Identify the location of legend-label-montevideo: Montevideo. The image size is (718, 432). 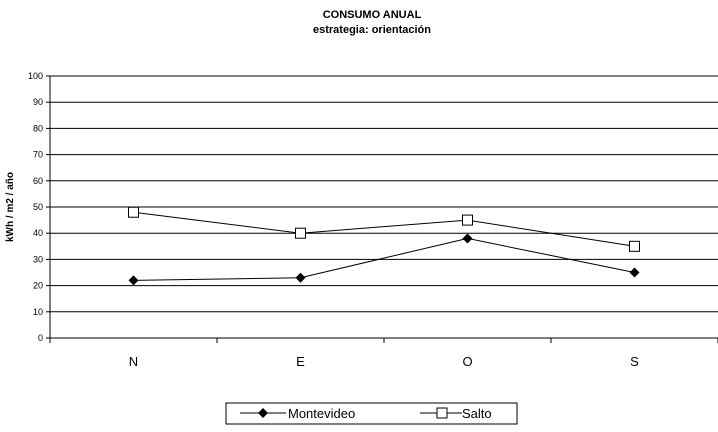
(321, 413).